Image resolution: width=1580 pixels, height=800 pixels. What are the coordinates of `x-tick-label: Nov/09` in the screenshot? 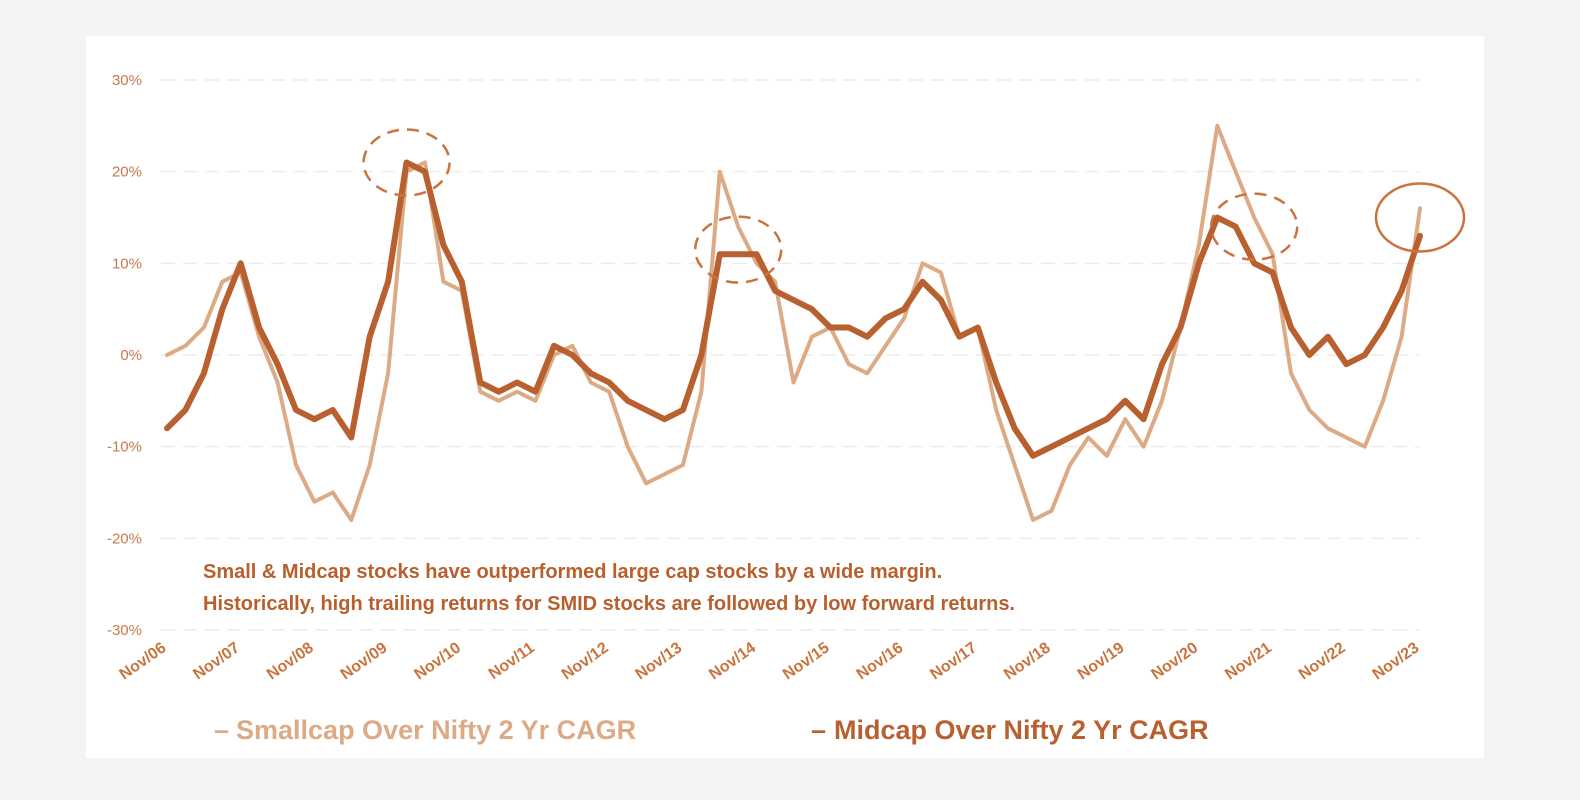 It's located at (364, 661).